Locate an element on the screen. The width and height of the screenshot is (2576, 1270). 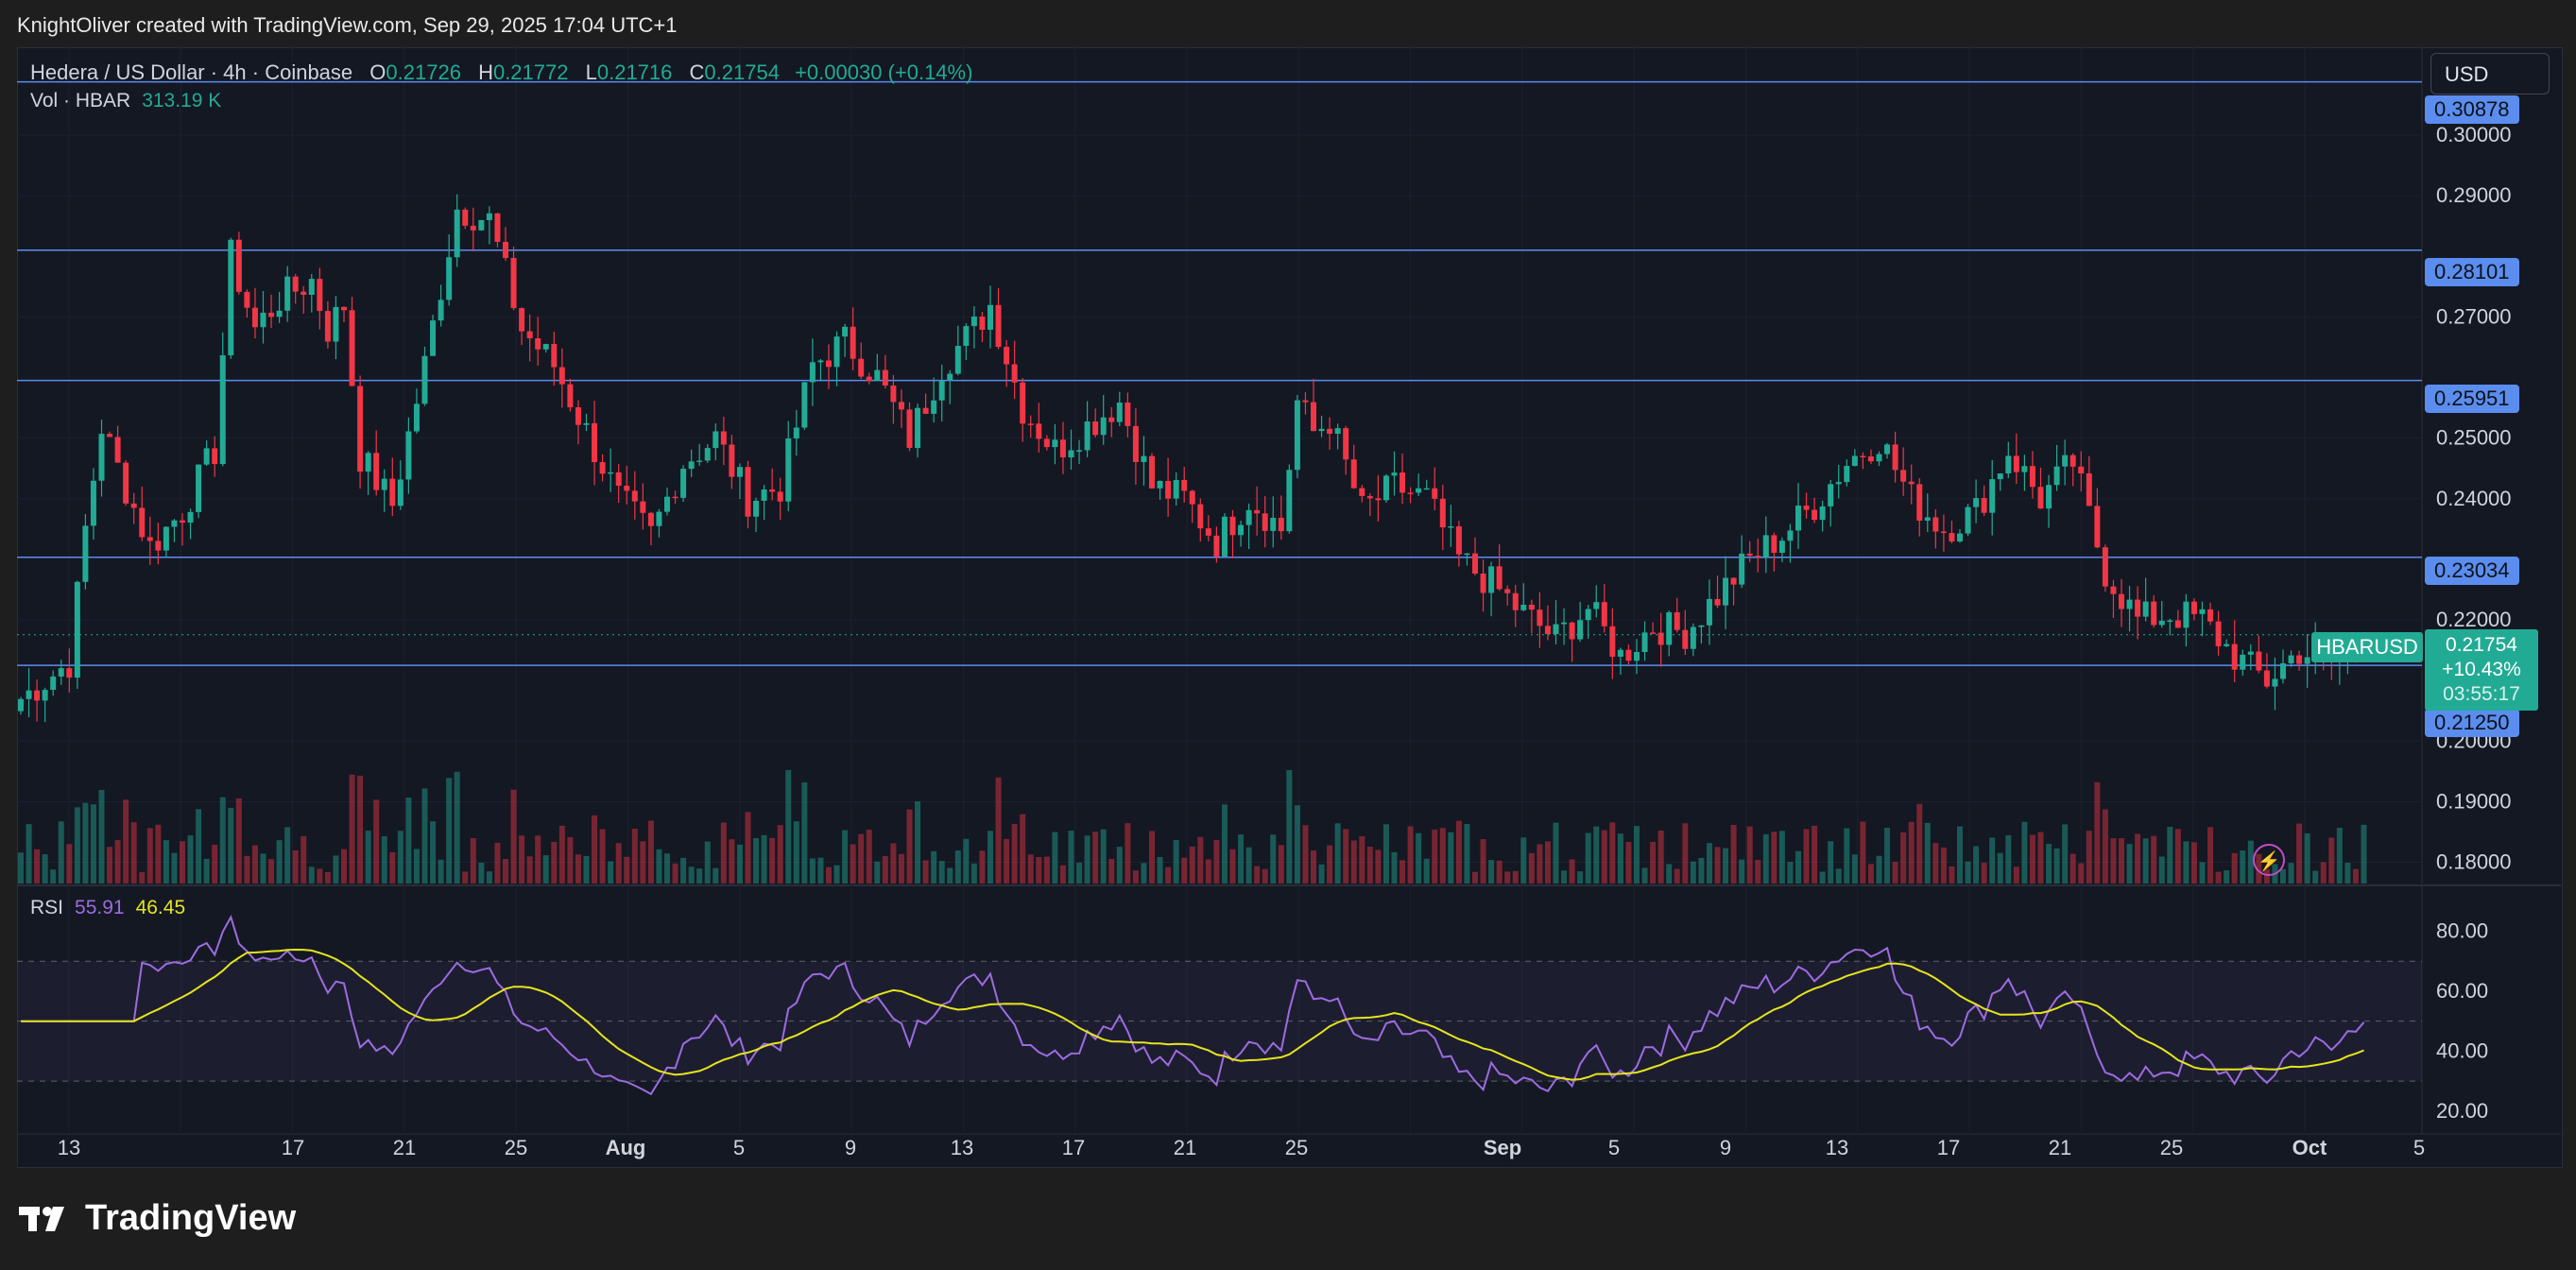
level-label: 0.28101 is located at coordinates (2472, 272).